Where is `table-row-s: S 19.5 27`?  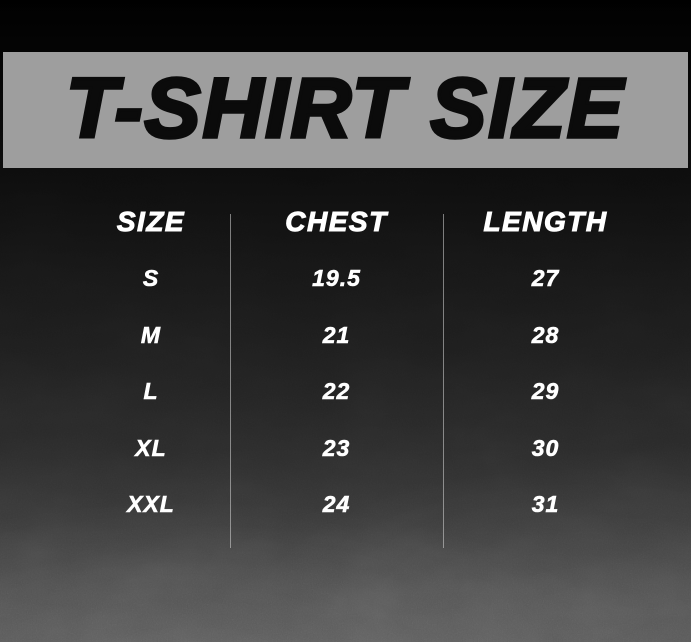 table-row-s: S 19.5 27 is located at coordinates (360, 279).